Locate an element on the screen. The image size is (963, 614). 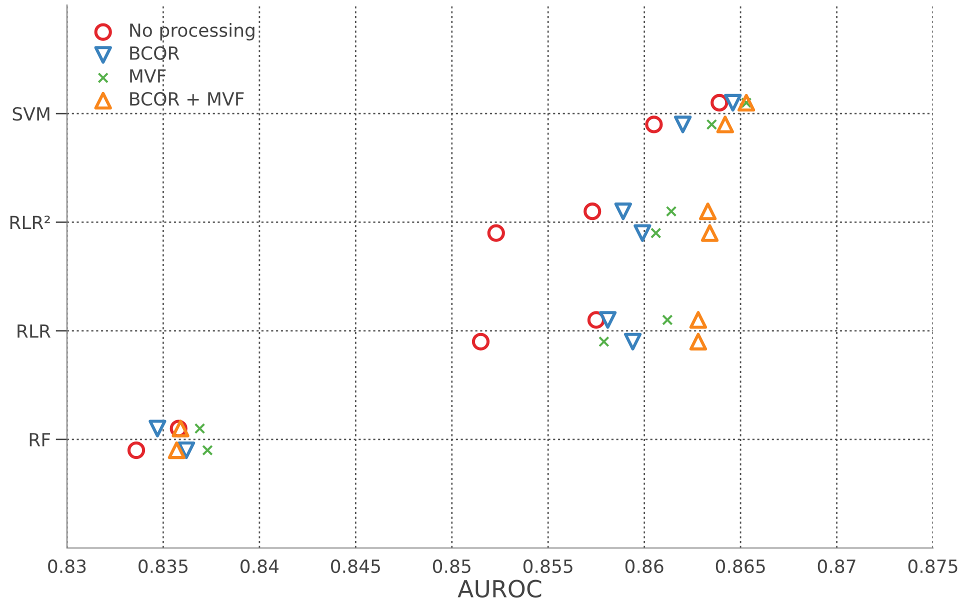
x-tick-label: 0.845 is located at coordinates (355, 566).